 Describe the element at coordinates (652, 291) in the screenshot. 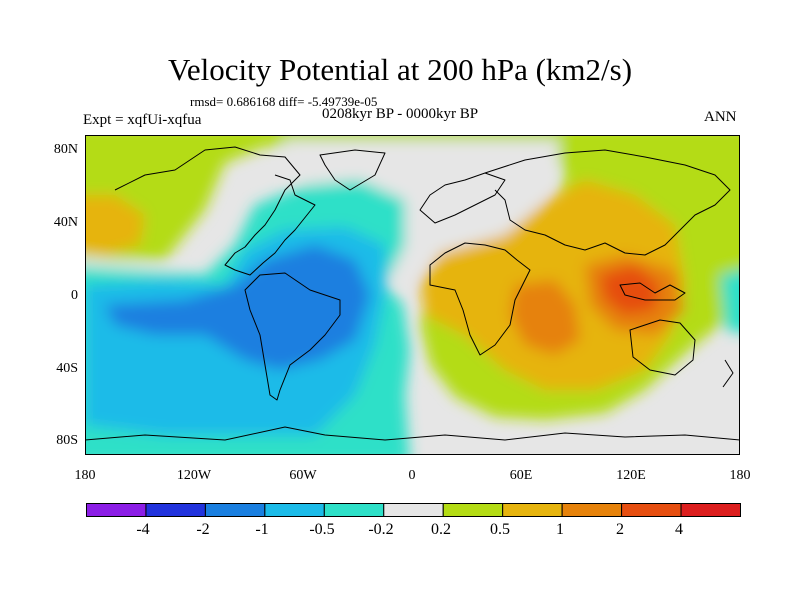

I see `coast-indonesia` at that location.